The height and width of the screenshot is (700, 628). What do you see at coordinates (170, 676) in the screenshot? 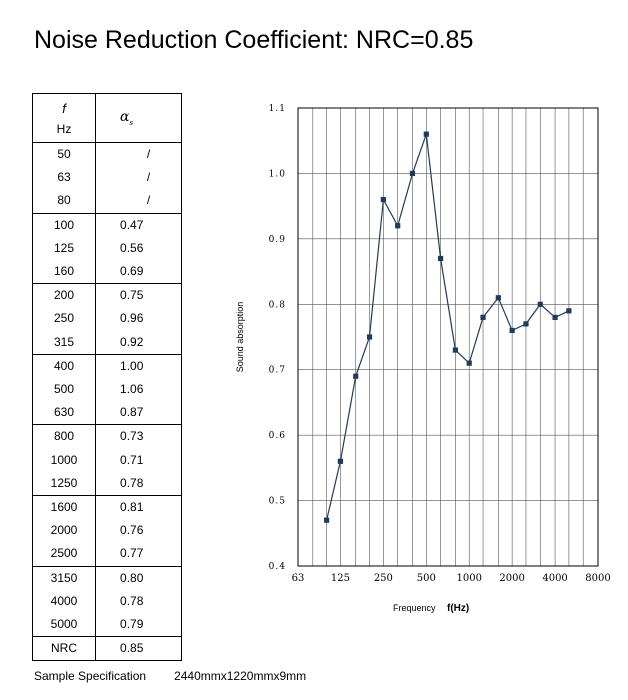
I see `sample-specification: Sample Specification 2440mmx1220mmx9mm` at bounding box center [170, 676].